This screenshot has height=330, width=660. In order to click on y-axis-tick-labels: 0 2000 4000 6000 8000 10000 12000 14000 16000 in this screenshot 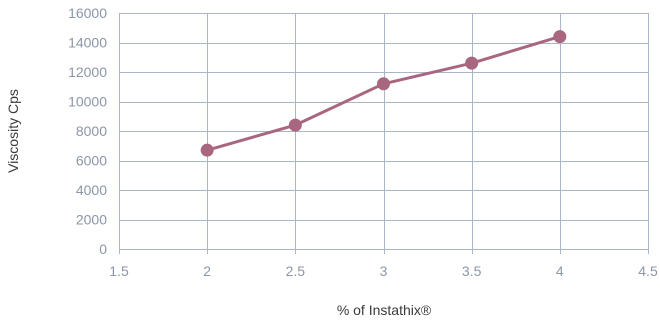, I will do `click(87, 131)`.